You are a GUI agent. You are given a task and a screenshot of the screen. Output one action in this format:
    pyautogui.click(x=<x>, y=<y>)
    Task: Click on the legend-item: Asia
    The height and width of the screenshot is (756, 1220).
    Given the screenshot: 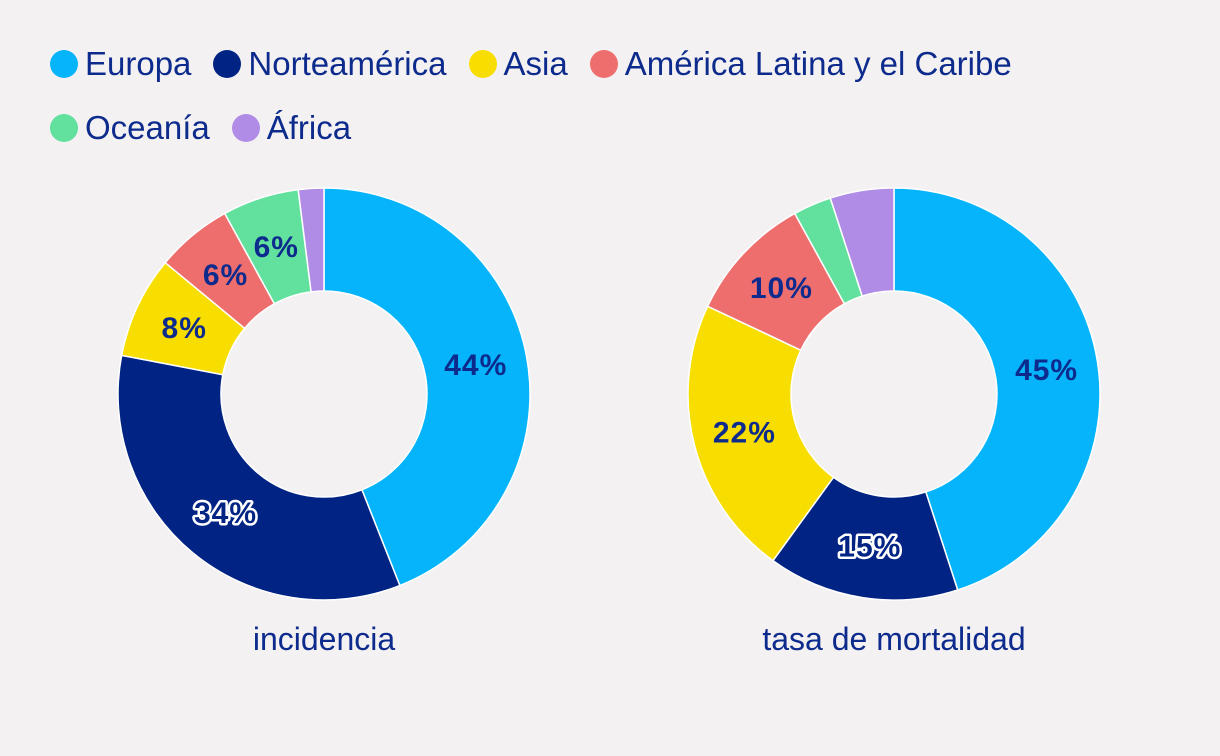 What is the action you would take?
    pyautogui.click(x=518, y=63)
    